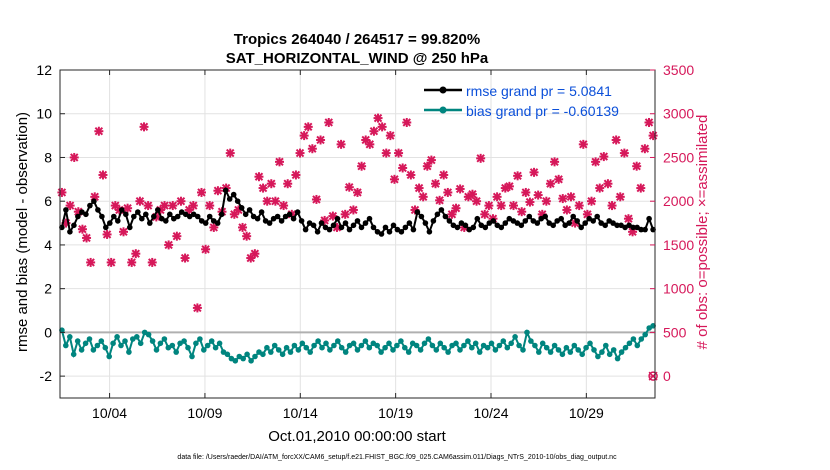 This screenshot has height=470, width=830. I want to click on y-tick-label-right: 2500, so click(678, 157).